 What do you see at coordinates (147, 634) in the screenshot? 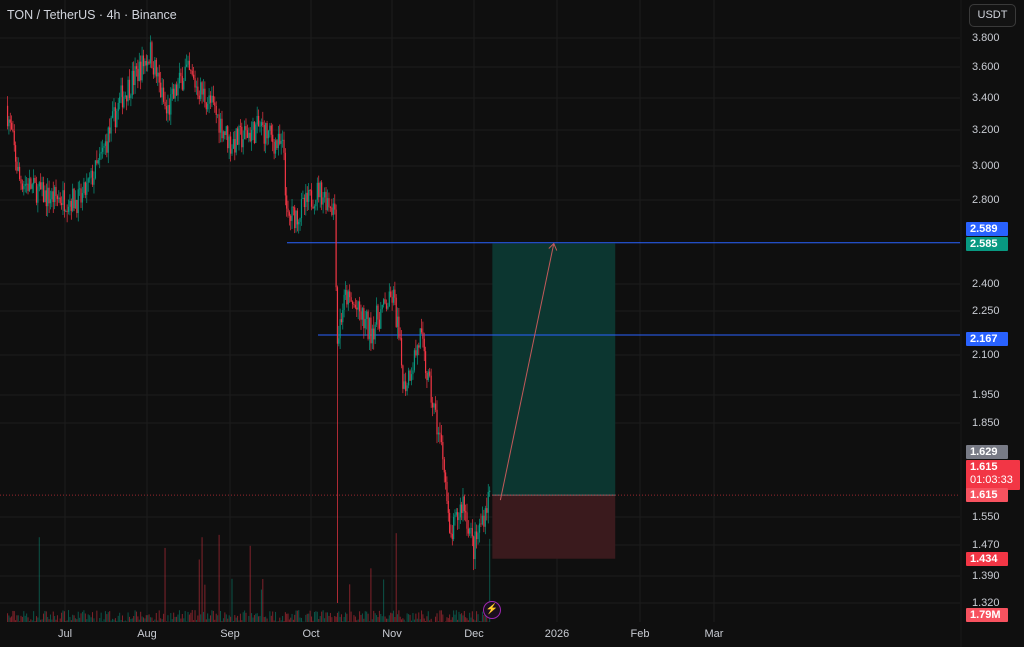
I see `time-tick: Aug` at bounding box center [147, 634].